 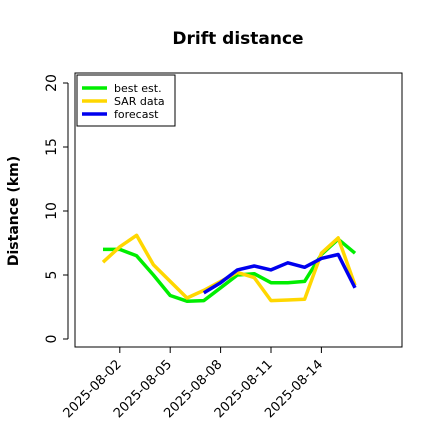 I want to click on y-tick-label: 0, so click(x=52, y=339).